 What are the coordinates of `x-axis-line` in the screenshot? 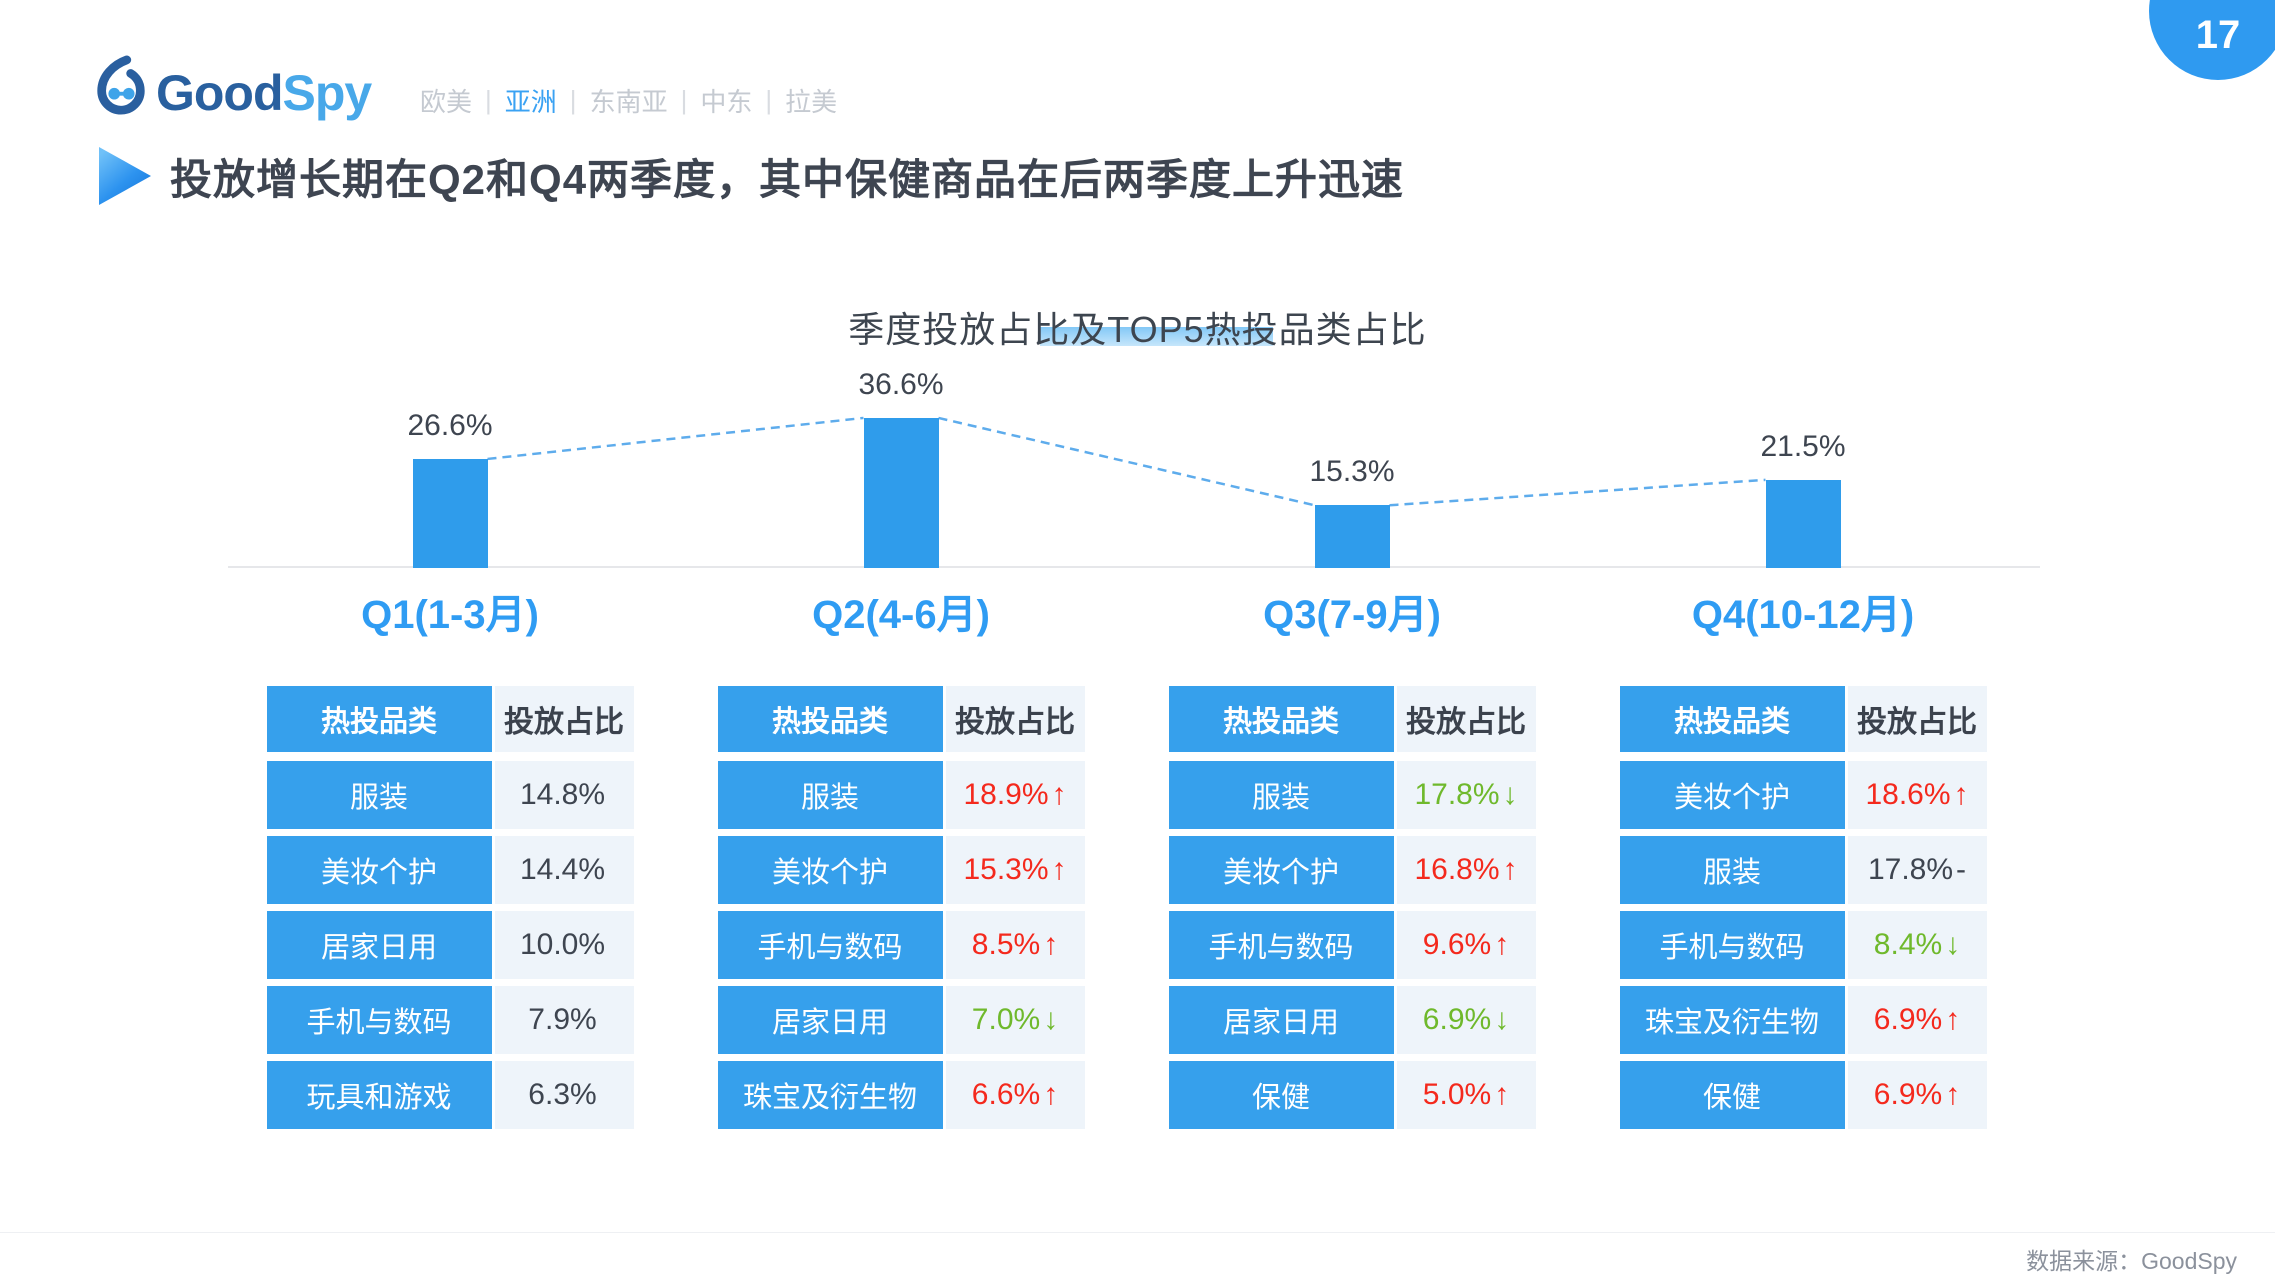 It's located at (1134, 567).